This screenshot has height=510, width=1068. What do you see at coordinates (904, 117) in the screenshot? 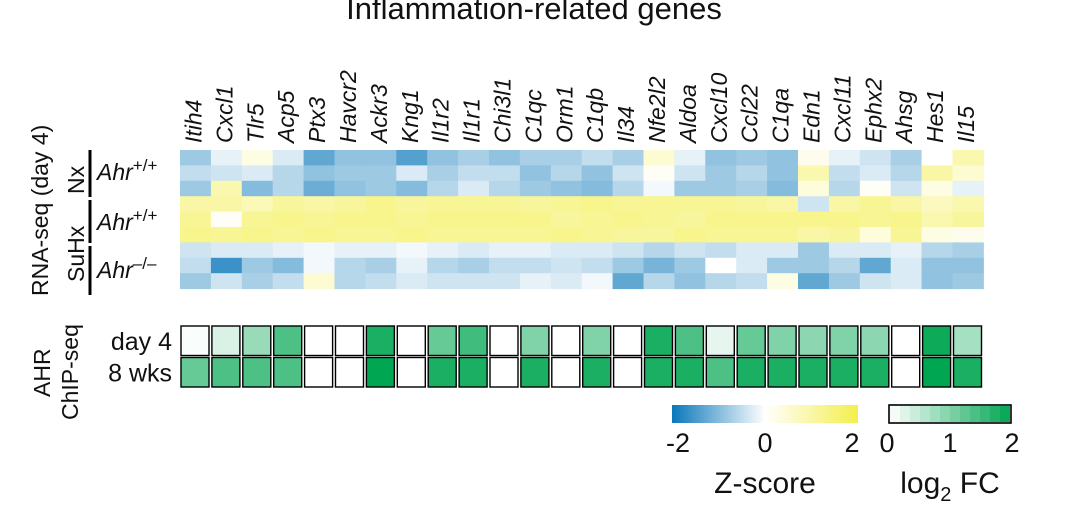
I see `gene-label-ahsg: Ahsg` at bounding box center [904, 117].